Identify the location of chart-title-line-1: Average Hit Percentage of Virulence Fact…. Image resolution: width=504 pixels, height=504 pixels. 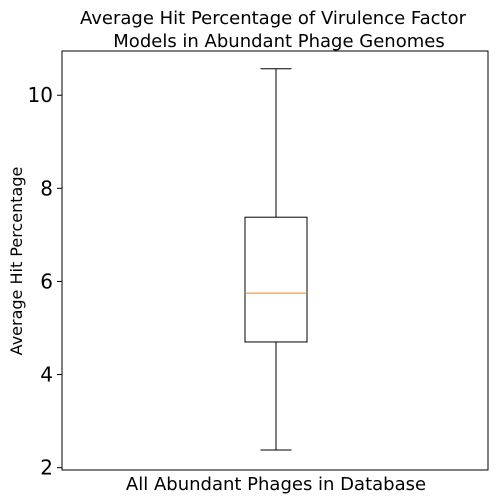
(273, 18).